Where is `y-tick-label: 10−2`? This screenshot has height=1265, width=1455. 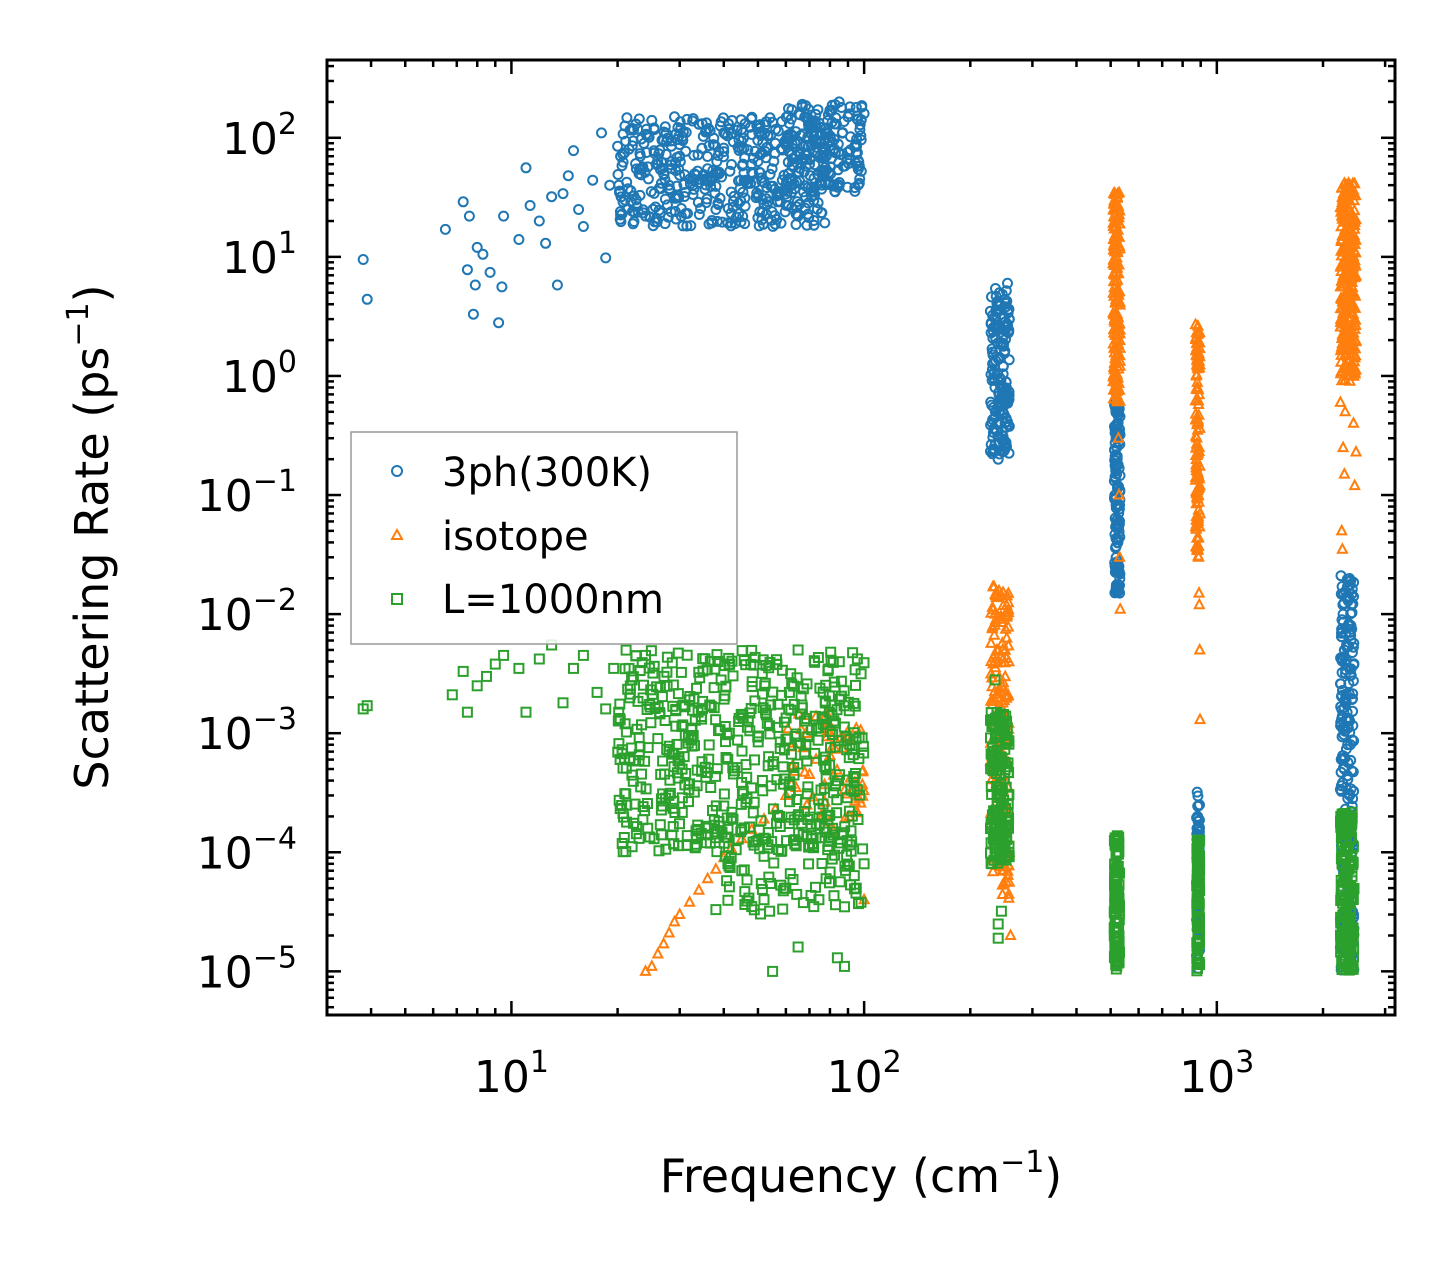 y-tick-label: 10−2 is located at coordinates (247, 612).